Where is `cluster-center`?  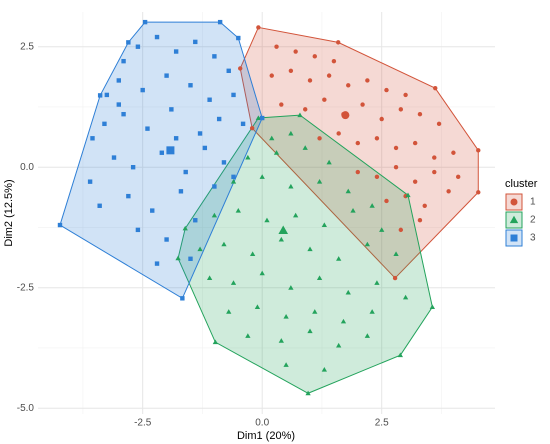
cluster-center is located at coordinates (283, 229).